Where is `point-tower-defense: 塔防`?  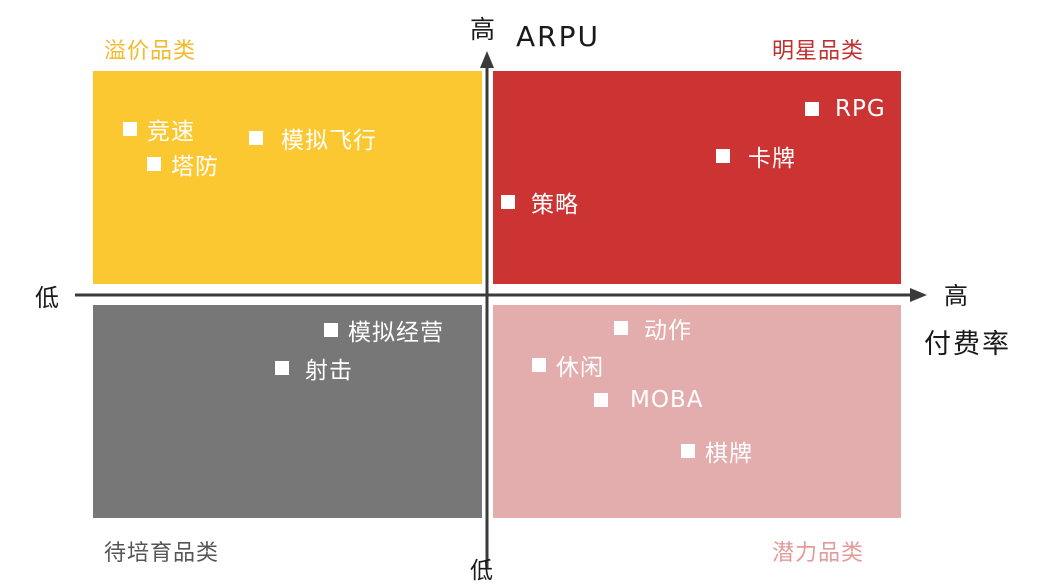
point-tower-defense: 塔防 is located at coordinates (183, 164).